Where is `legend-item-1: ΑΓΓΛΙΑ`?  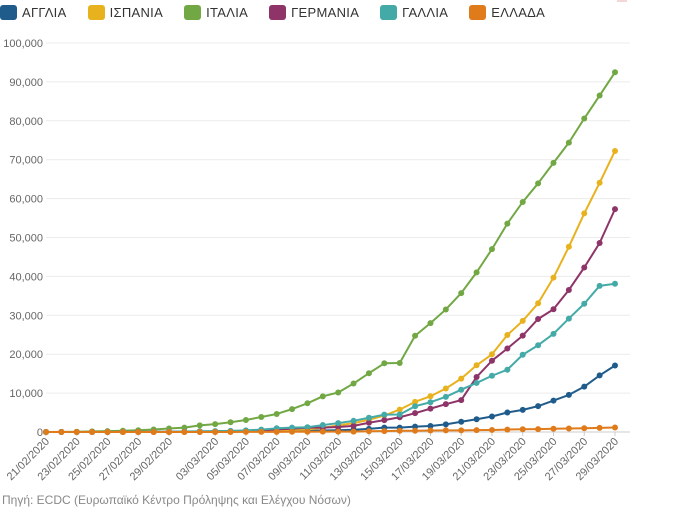
legend-item-1: ΑΓΓΛΙΑ is located at coordinates (33, 12).